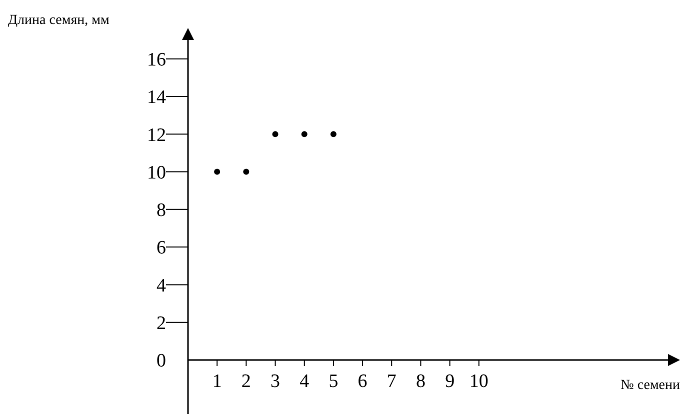 This screenshot has height=418, width=688. What do you see at coordinates (59, 20) in the screenshot?
I see `y-axis-title: Длина семян, мм` at bounding box center [59, 20].